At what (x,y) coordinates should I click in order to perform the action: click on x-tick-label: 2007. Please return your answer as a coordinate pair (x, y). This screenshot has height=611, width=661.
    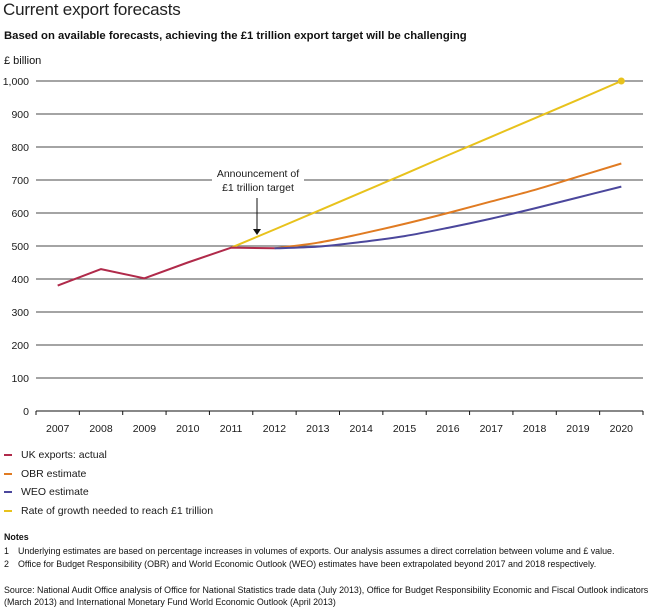
    Looking at the image, I should click on (58, 429).